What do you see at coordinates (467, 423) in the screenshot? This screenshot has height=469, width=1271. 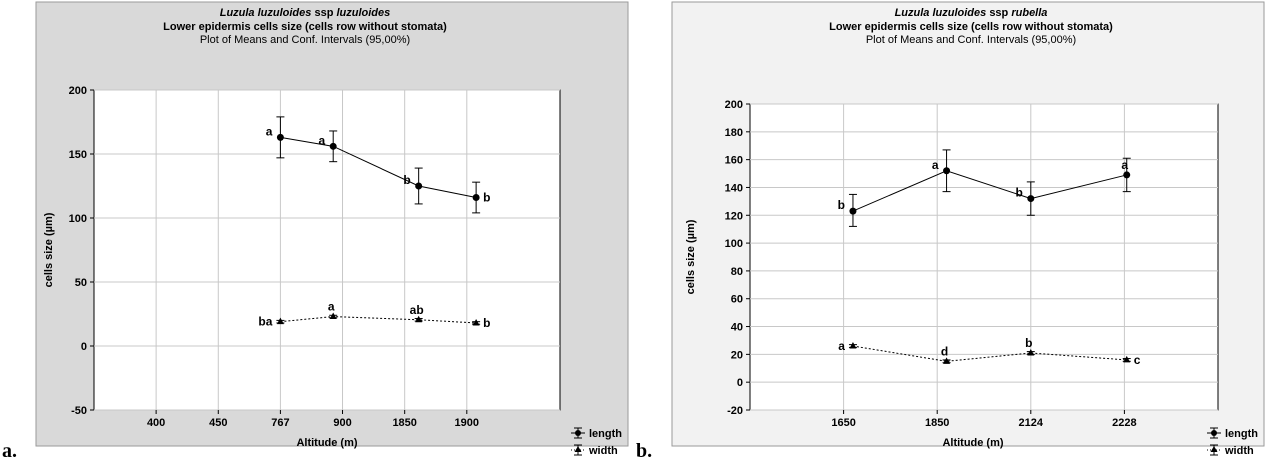 I see `x-tick-label-a-1900: 1900` at bounding box center [467, 423].